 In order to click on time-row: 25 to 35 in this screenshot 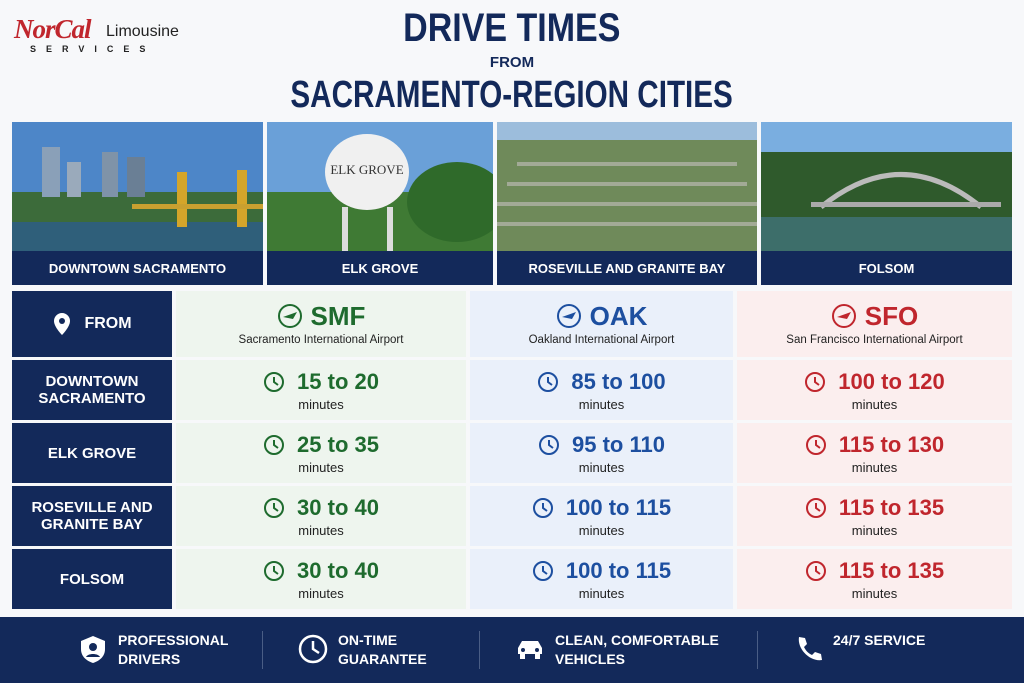, I will do `click(321, 445)`.